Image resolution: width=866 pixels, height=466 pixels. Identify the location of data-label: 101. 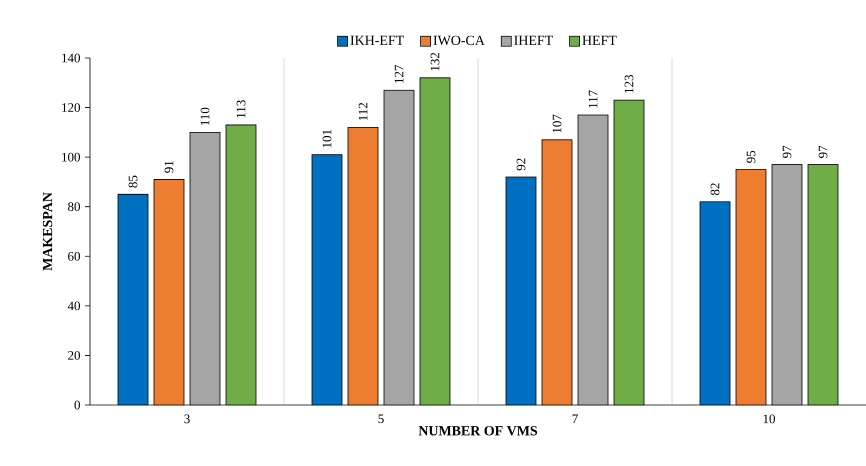
(327, 139).